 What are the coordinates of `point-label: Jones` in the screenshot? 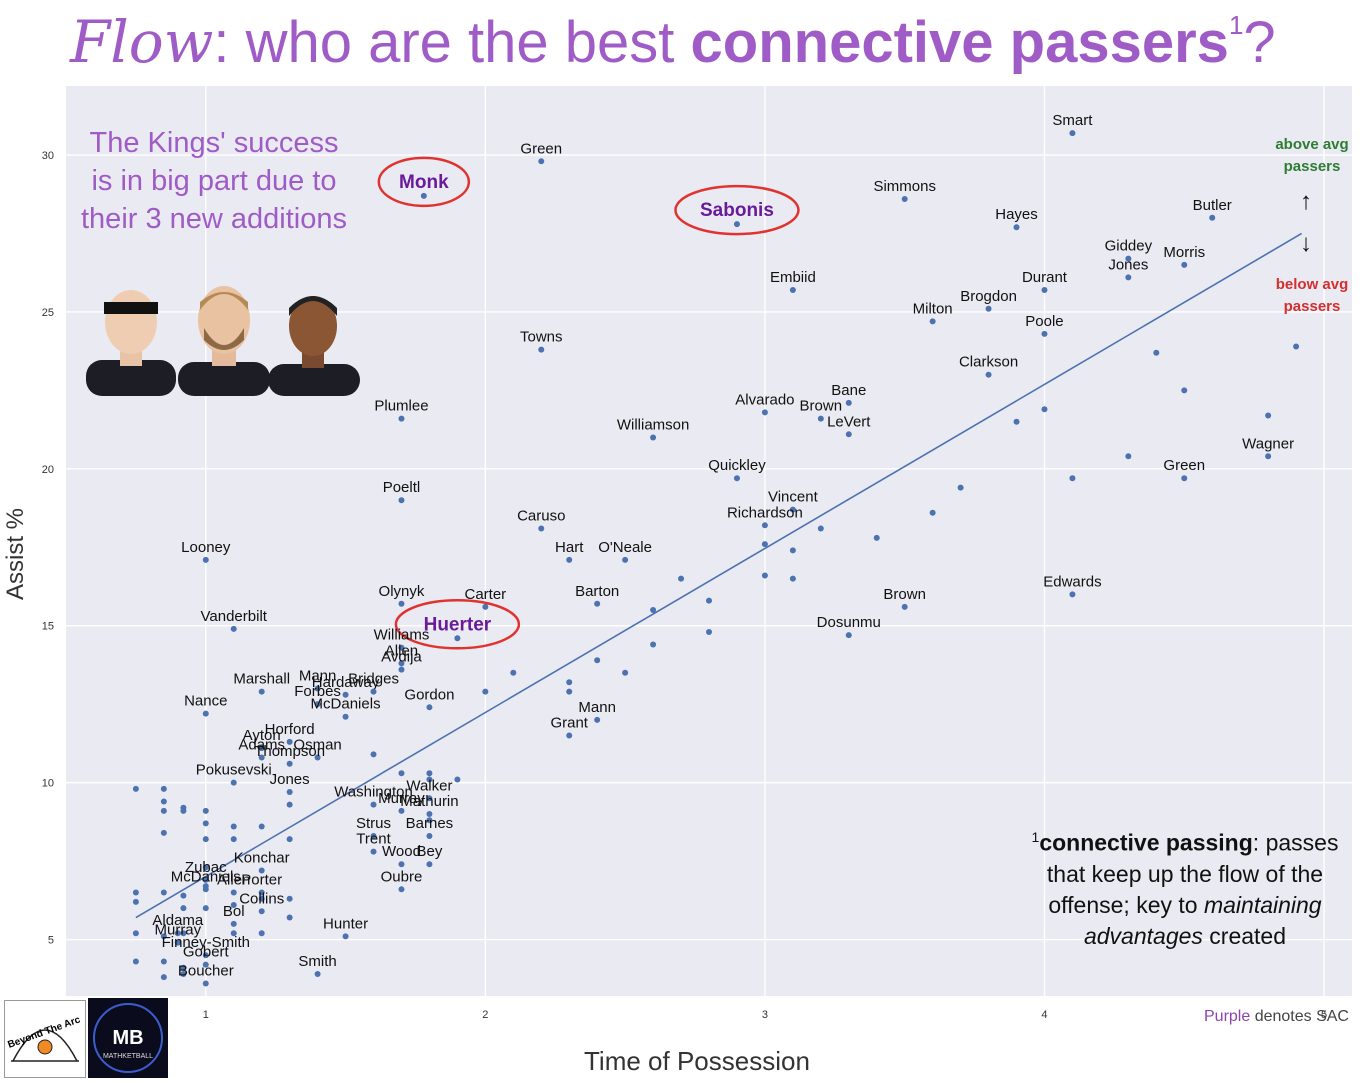 It's located at (1128, 264).